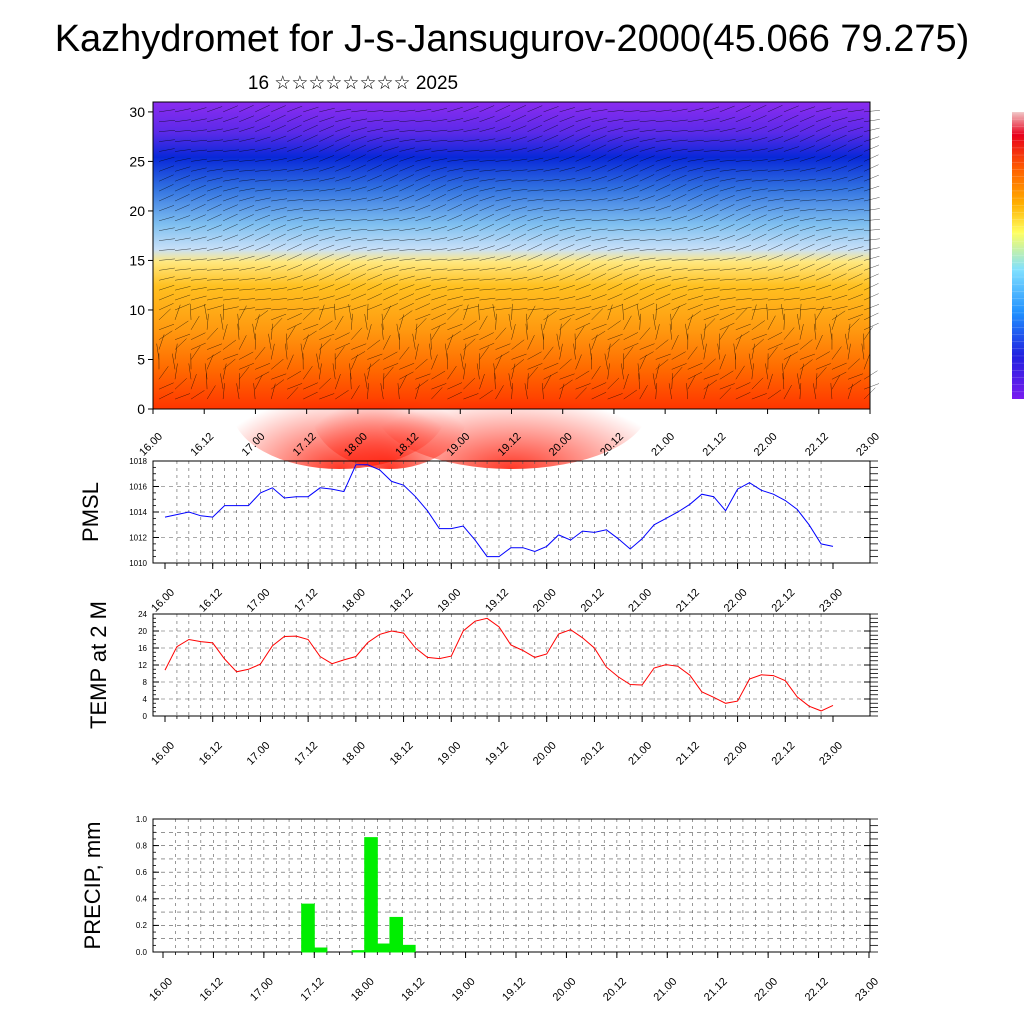 This screenshot has width=1024, height=1024. I want to click on x-tick-label: 16.00, so click(163, 754).